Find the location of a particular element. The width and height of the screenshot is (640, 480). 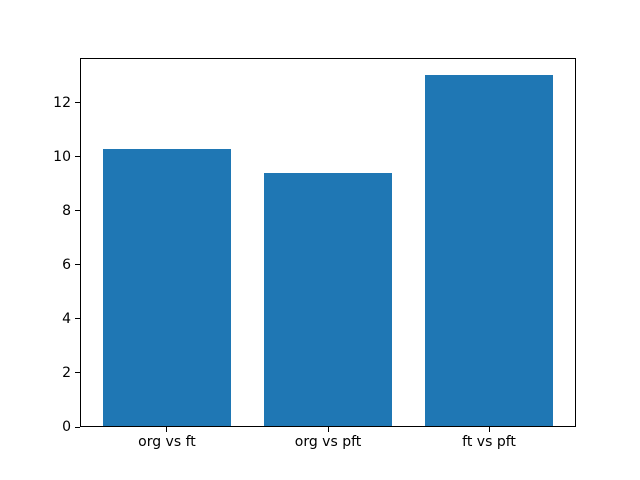

x-axis-category-label: org vs pft is located at coordinates (328, 442).